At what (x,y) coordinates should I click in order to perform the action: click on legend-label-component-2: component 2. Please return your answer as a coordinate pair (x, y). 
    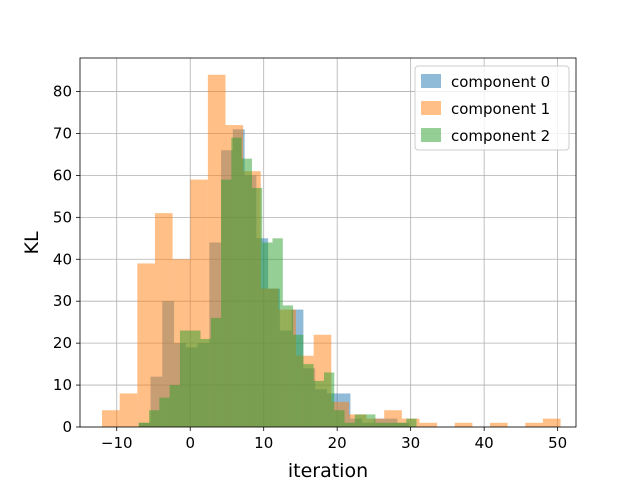
    Looking at the image, I should click on (500, 136).